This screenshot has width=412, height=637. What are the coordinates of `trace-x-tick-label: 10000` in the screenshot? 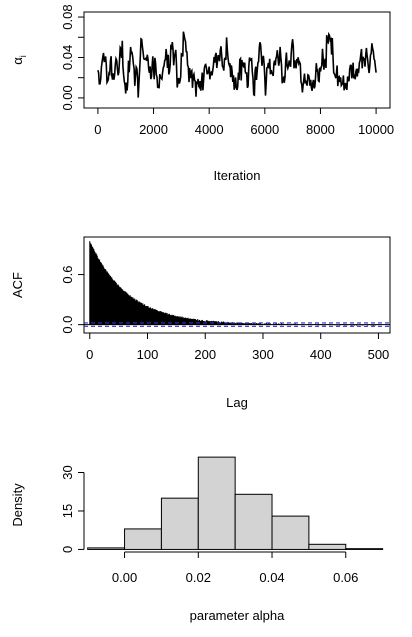 It's located at (376, 129).